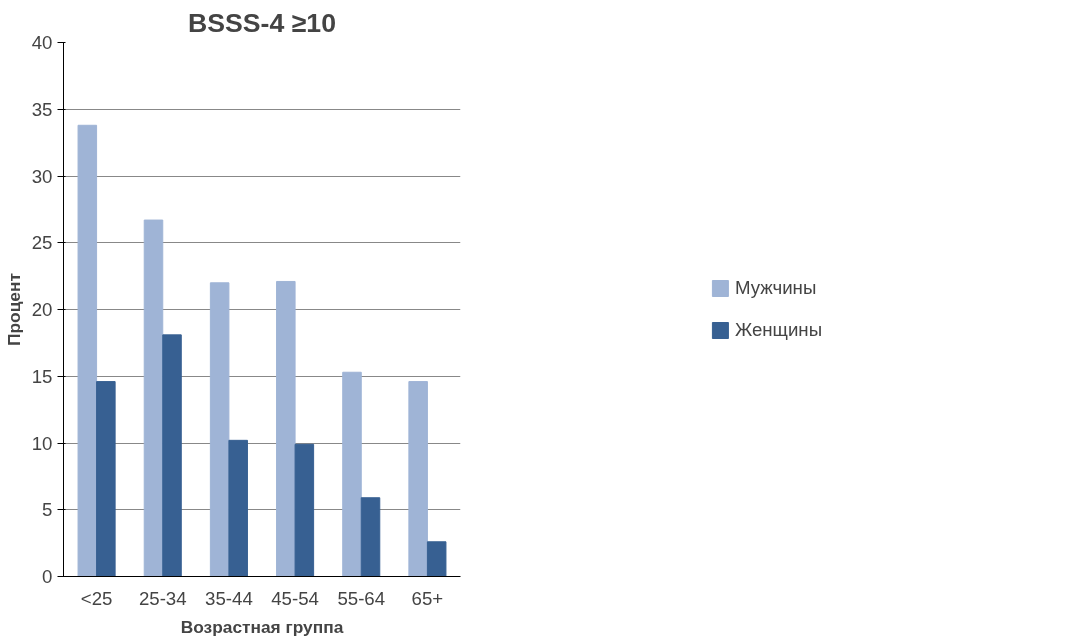  What do you see at coordinates (361, 598) in the screenshot?
I see `x-tick-label: 55-64` at bounding box center [361, 598].